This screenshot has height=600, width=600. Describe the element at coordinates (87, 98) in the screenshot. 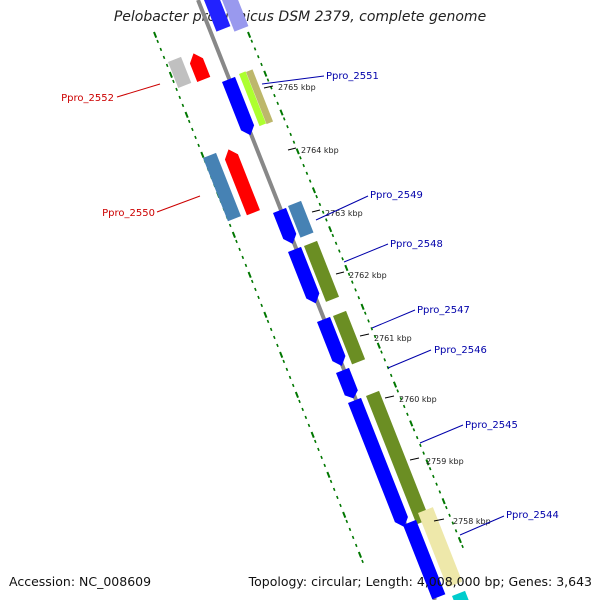

I see `gene-label-ppro-2552: Ppro_2552` at that location.